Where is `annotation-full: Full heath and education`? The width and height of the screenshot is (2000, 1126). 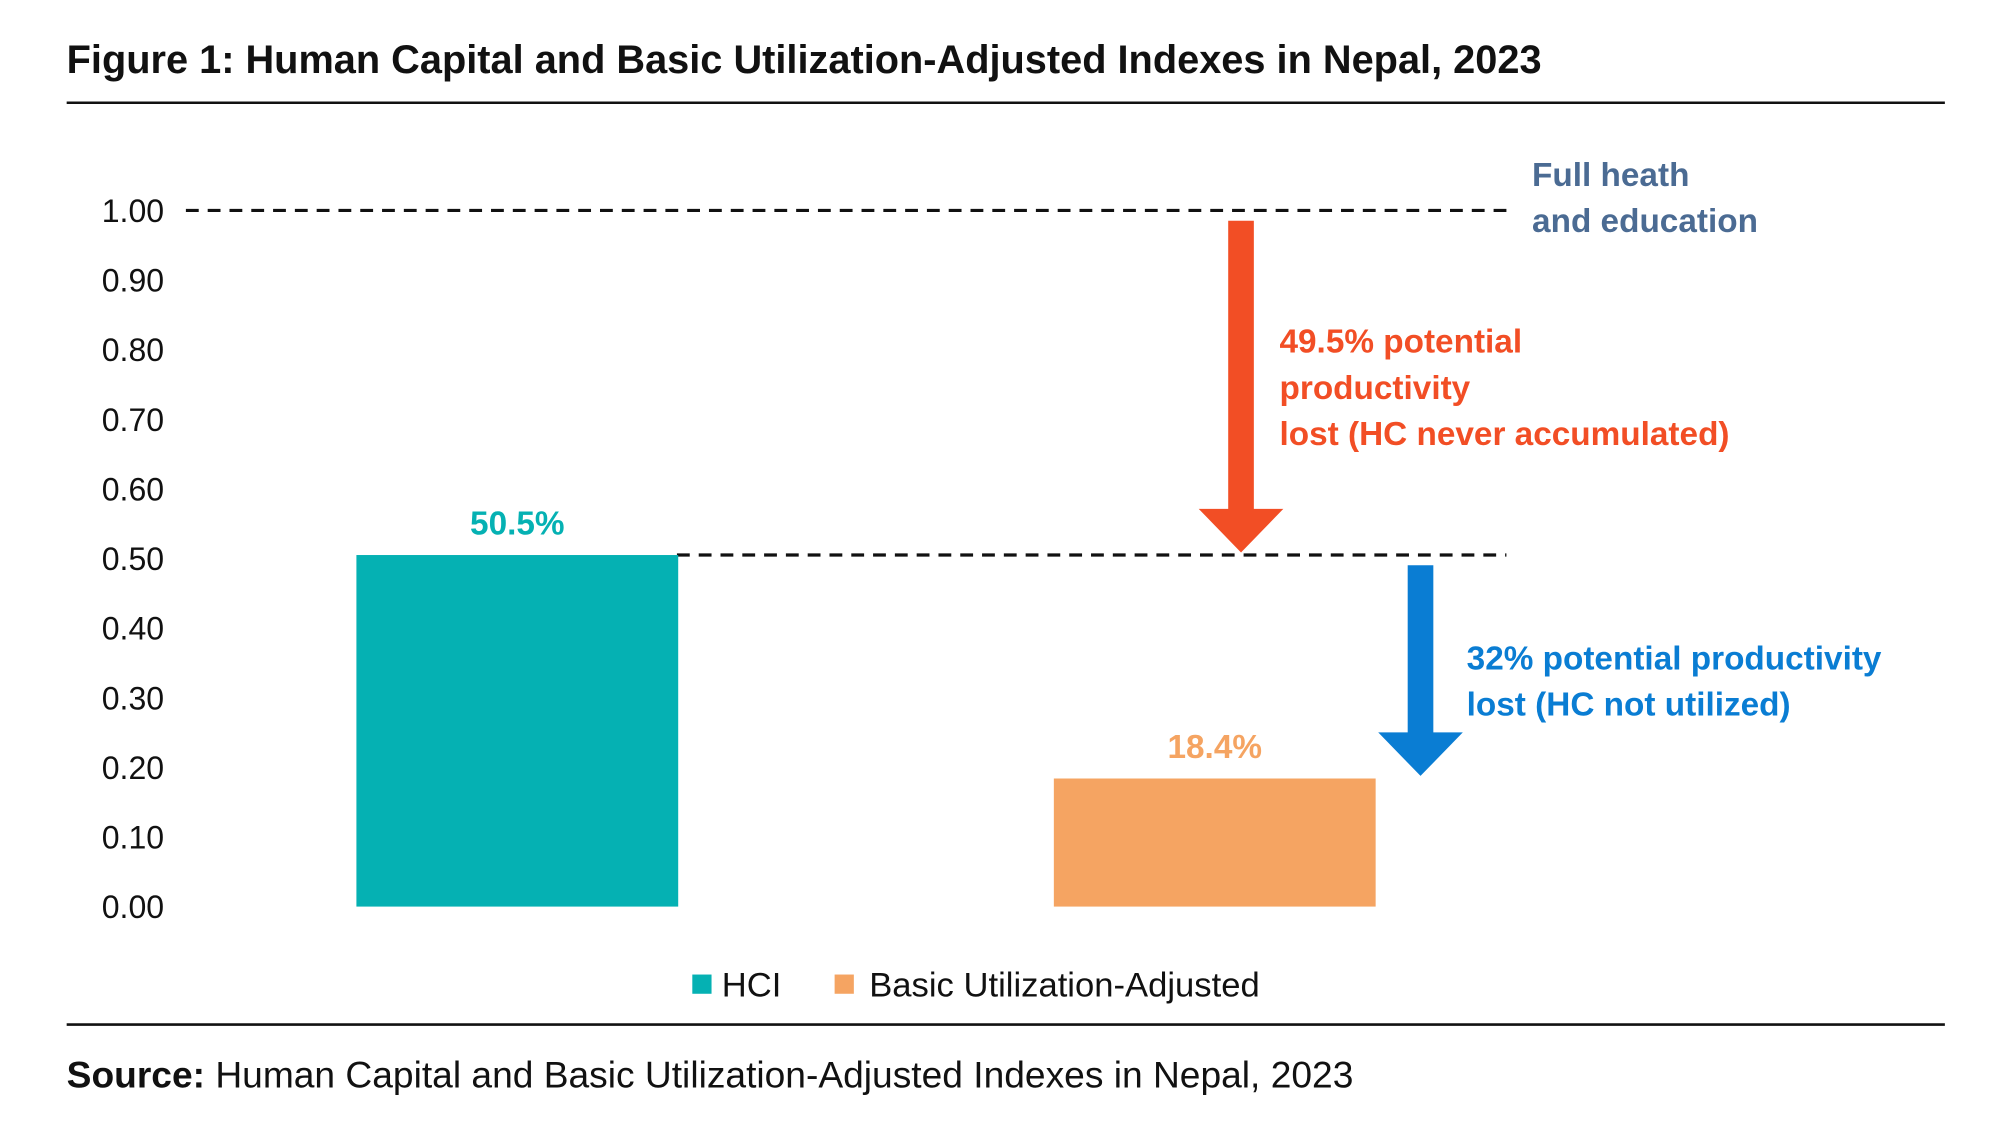
annotation-full: Full heath and education is located at coordinates (1645, 198).